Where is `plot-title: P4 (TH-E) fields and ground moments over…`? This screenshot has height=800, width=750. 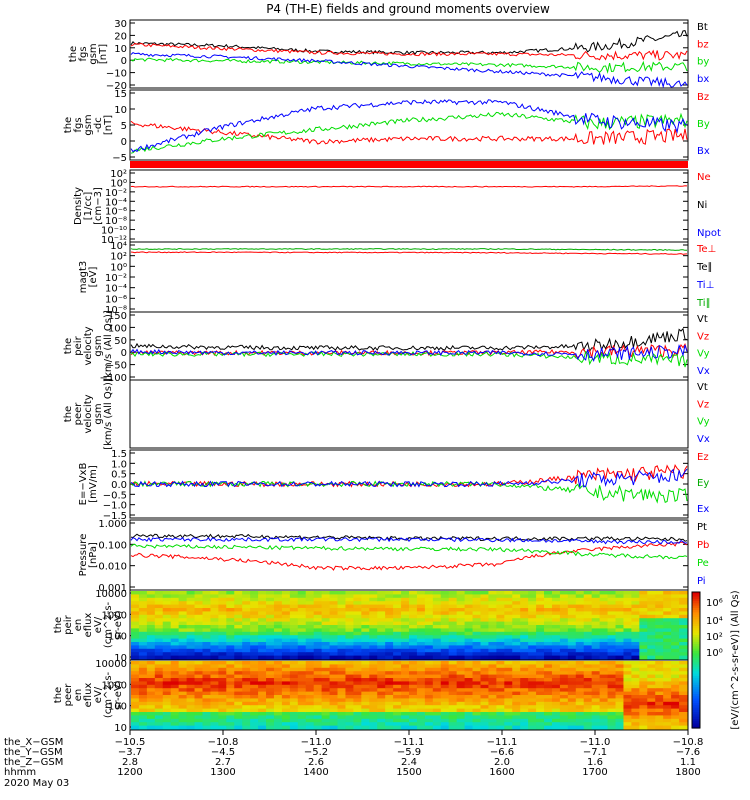
plot-title: P4 (TH-E) fields and ground moments over… is located at coordinates (408, 9).